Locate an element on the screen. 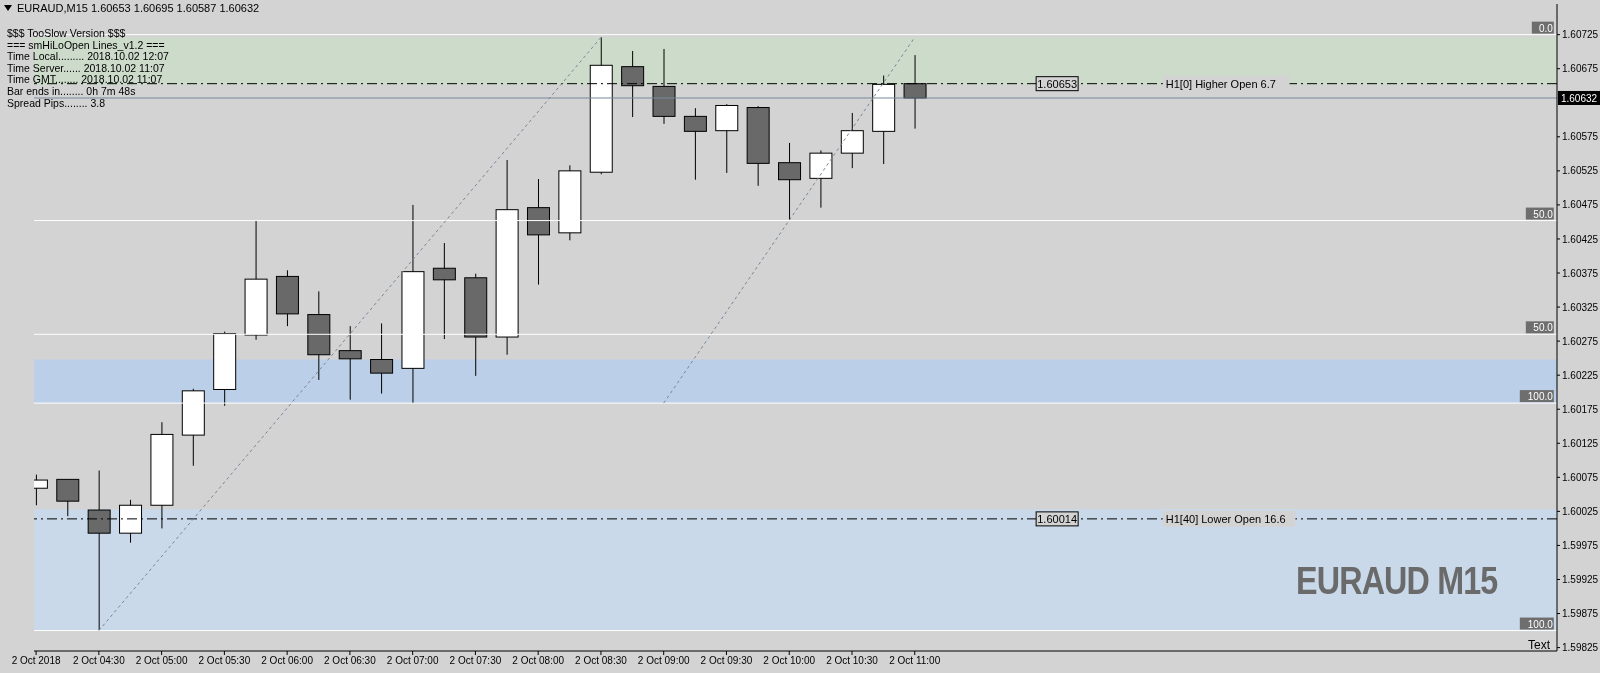 The width and height of the screenshot is (1600, 673). y-tick-label: 1.60525 is located at coordinates (1580, 171).